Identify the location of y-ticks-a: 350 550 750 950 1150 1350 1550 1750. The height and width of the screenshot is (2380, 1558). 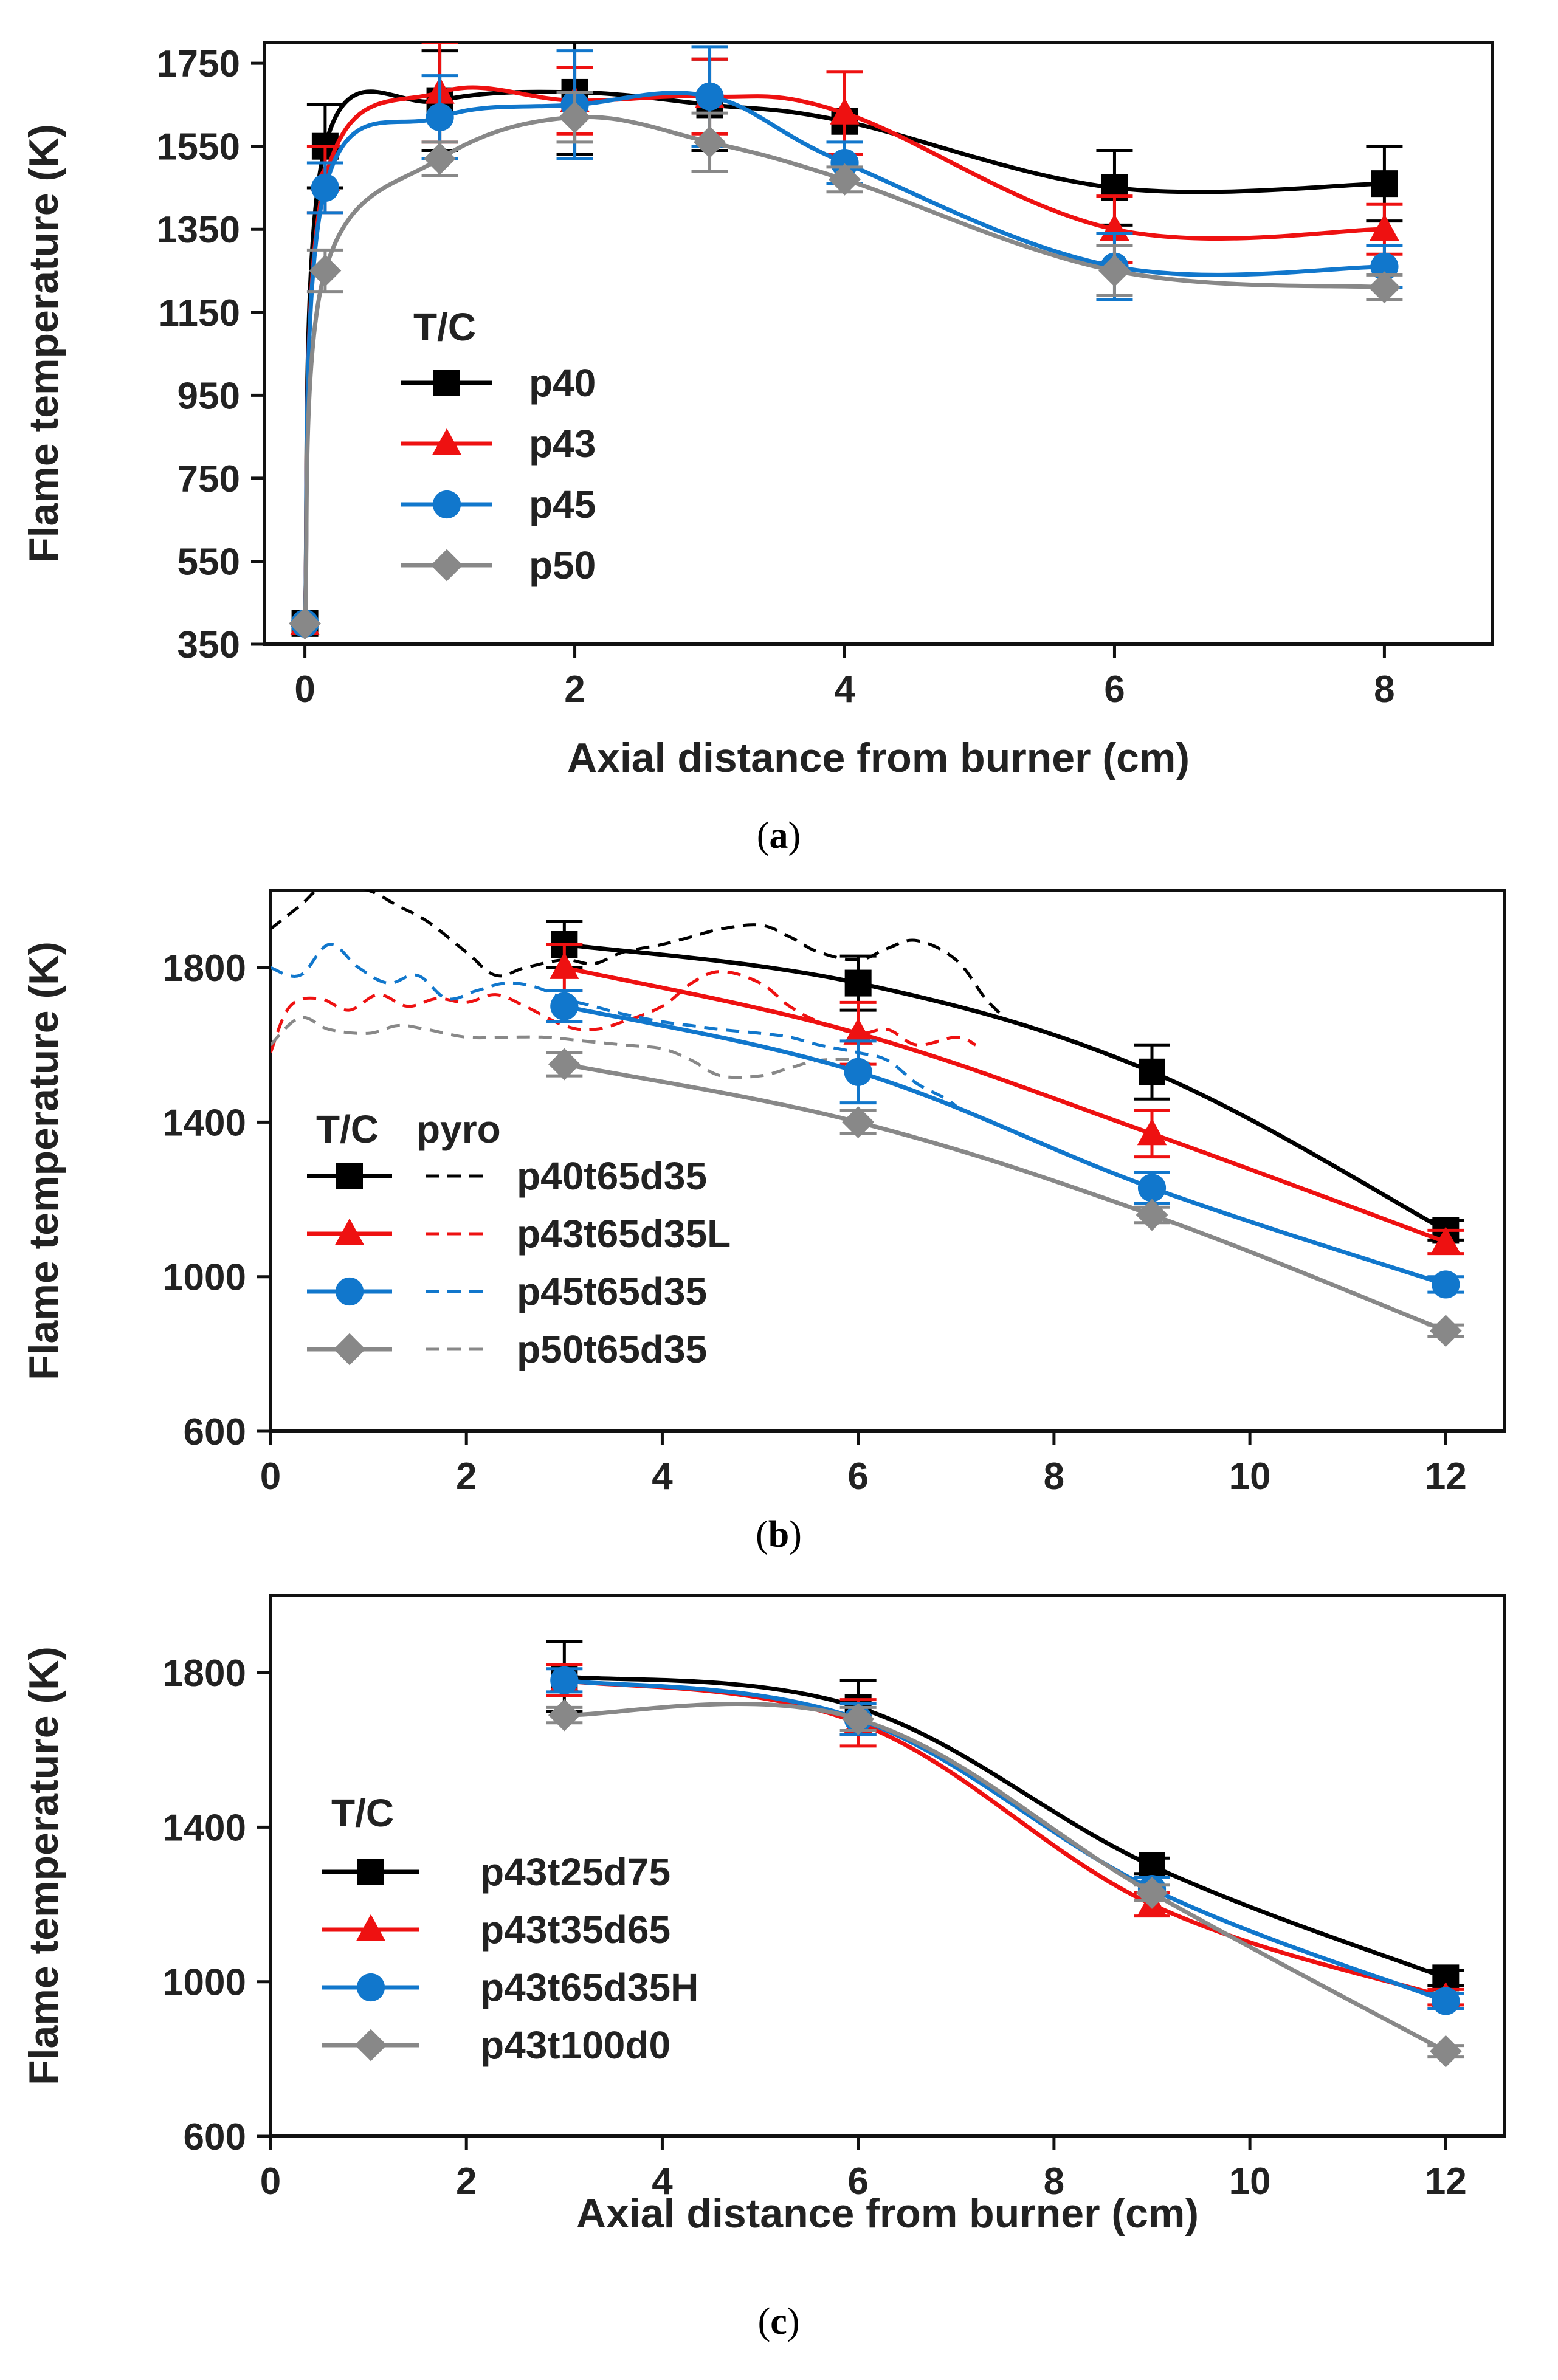
(210, 354).